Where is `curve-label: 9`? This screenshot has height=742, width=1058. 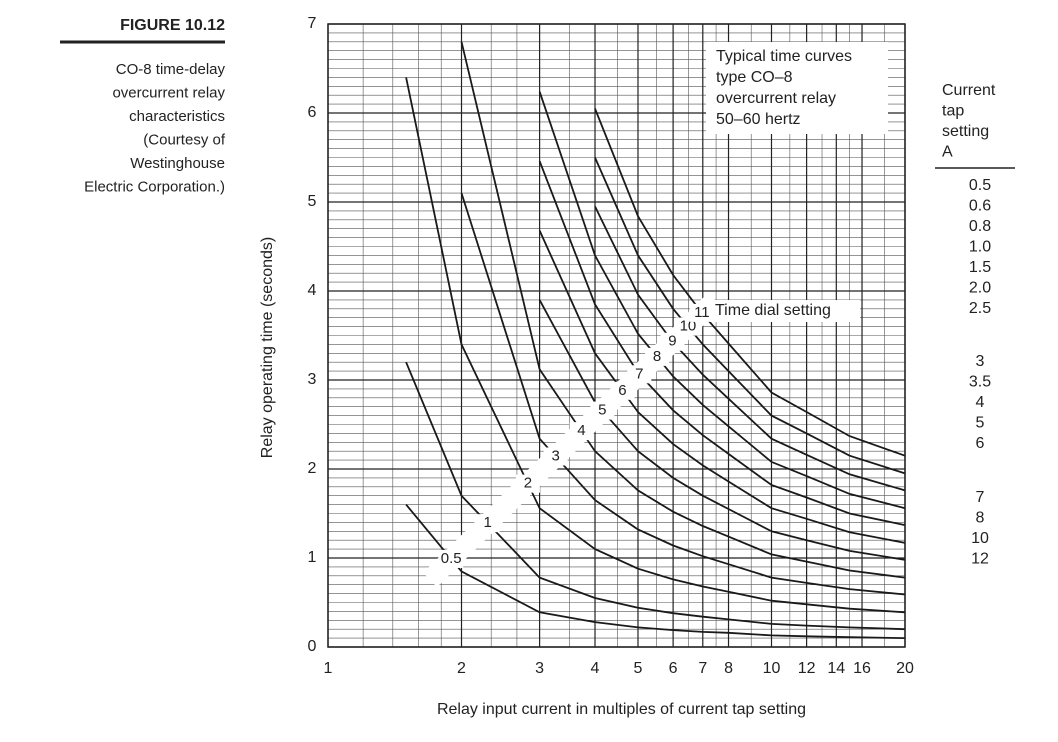
curve-label: 9 is located at coordinates (672, 341).